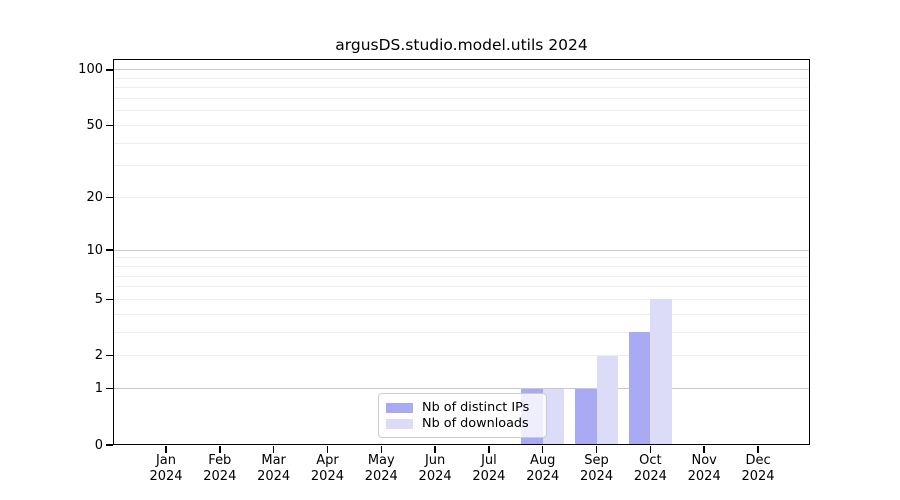  What do you see at coordinates (586, 416) in the screenshot?
I see `bar-nb-of-distinct-ips-sep-2024` at bounding box center [586, 416].